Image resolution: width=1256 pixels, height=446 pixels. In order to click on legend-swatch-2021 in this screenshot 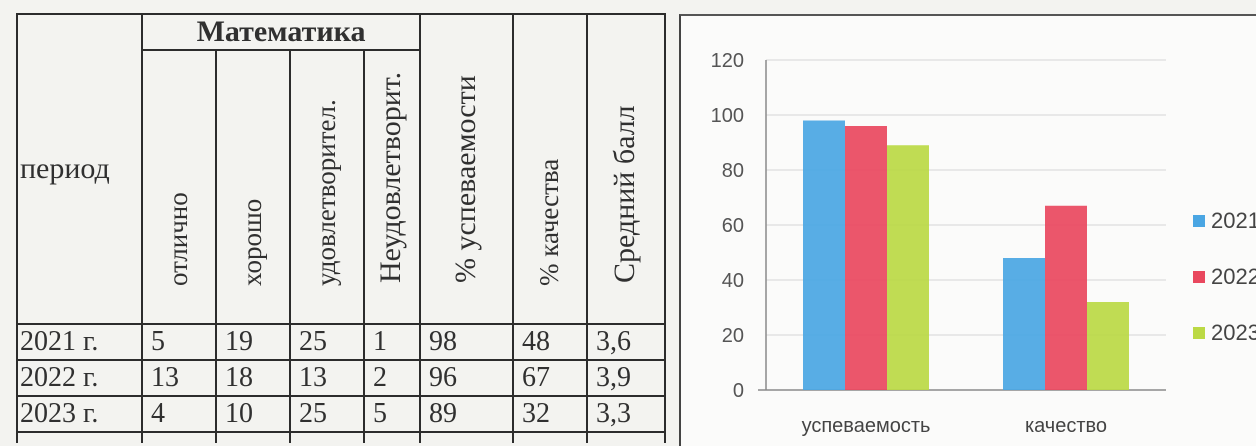, I will do `click(1199, 221)`.